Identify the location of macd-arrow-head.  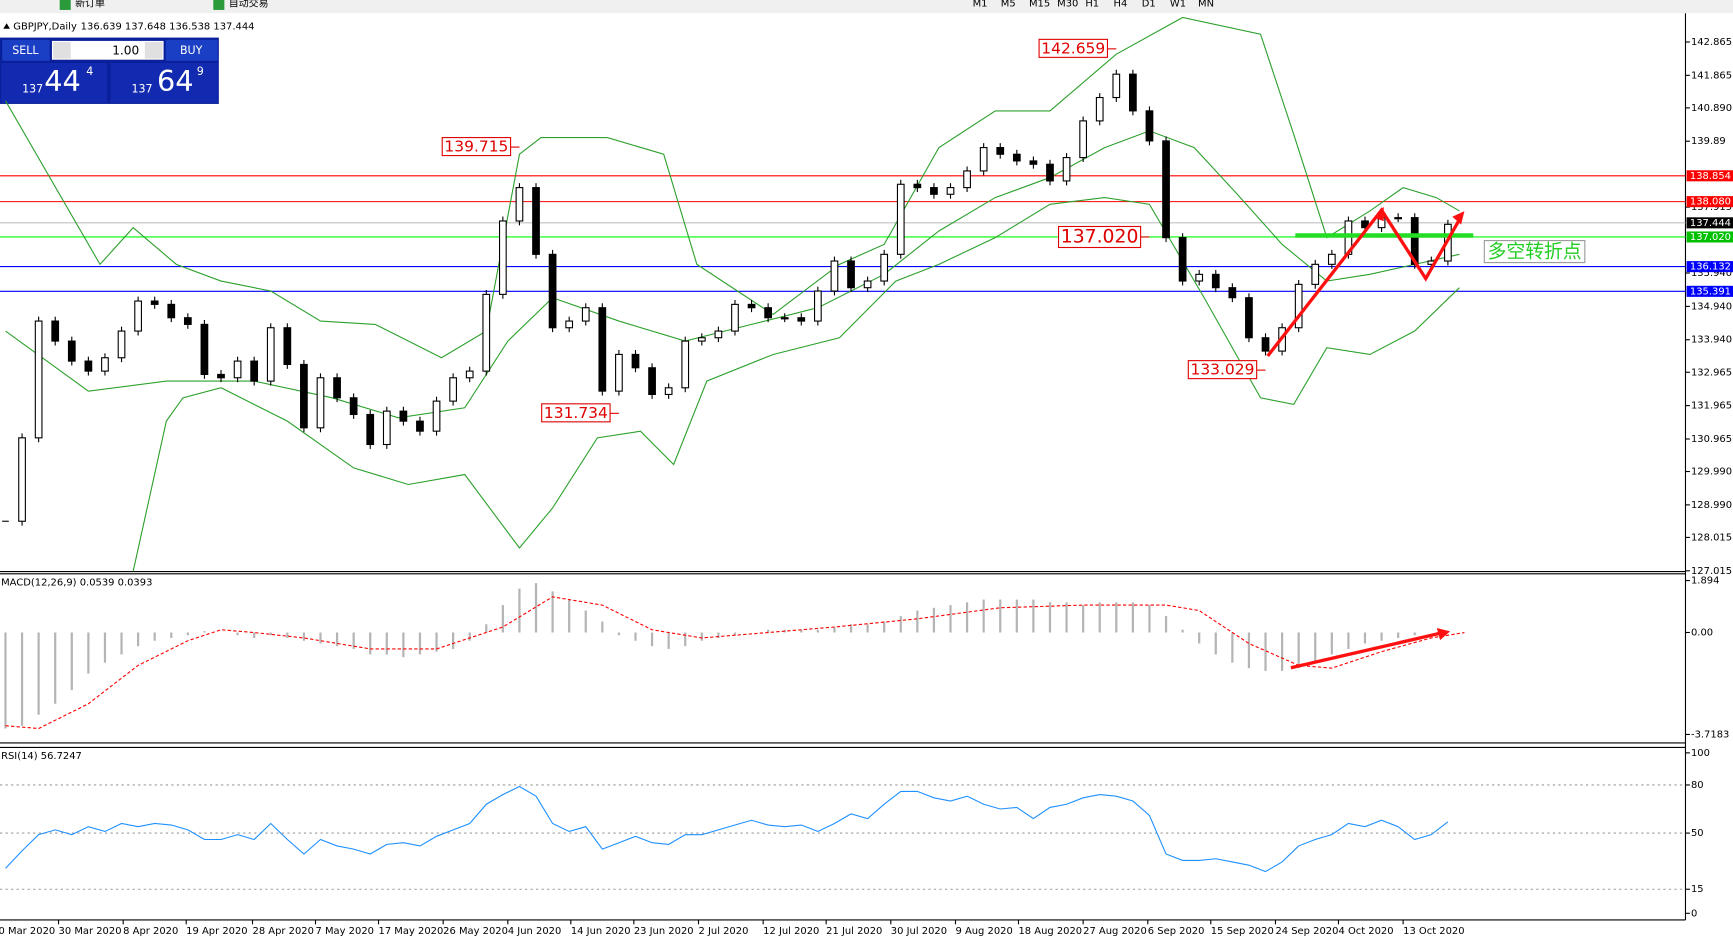
(1443, 634).